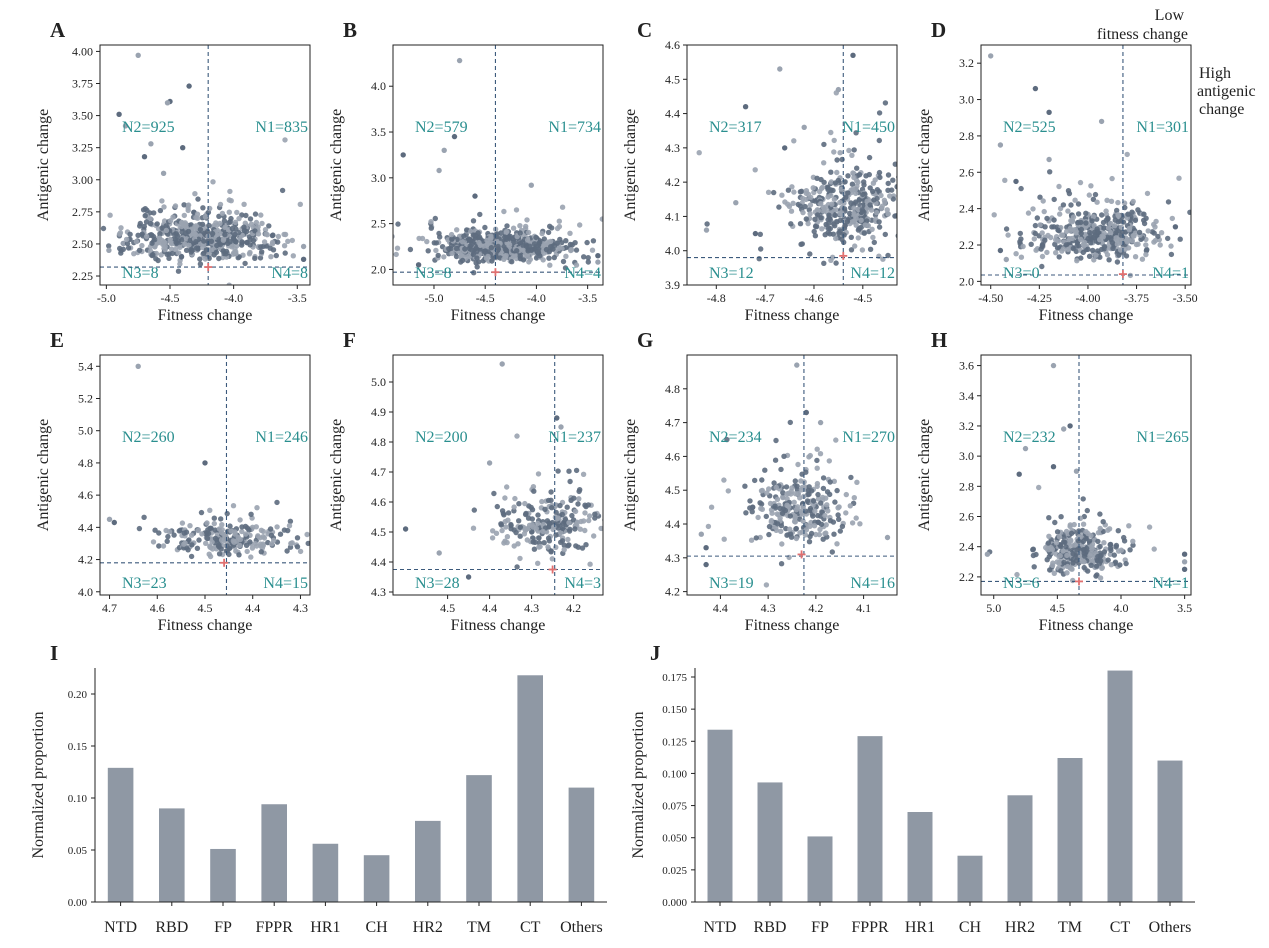  What do you see at coordinates (170, 298) in the screenshot?
I see `x-tick-label: -4.5` at bounding box center [170, 298].